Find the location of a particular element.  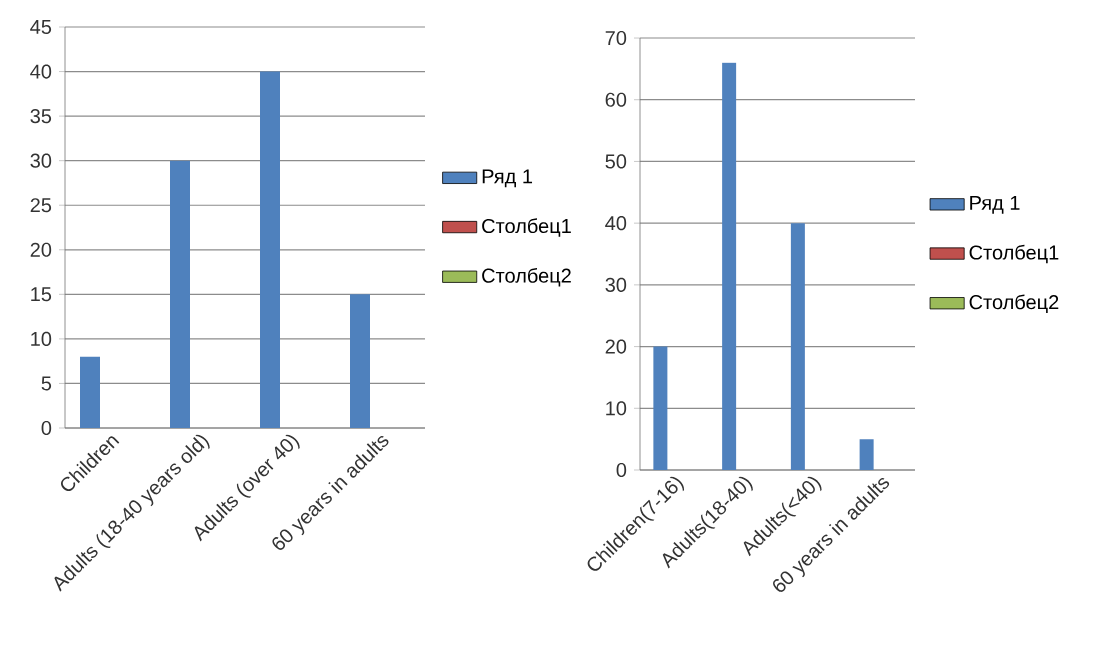

y-tick-label: 15 is located at coordinates (41, 294).